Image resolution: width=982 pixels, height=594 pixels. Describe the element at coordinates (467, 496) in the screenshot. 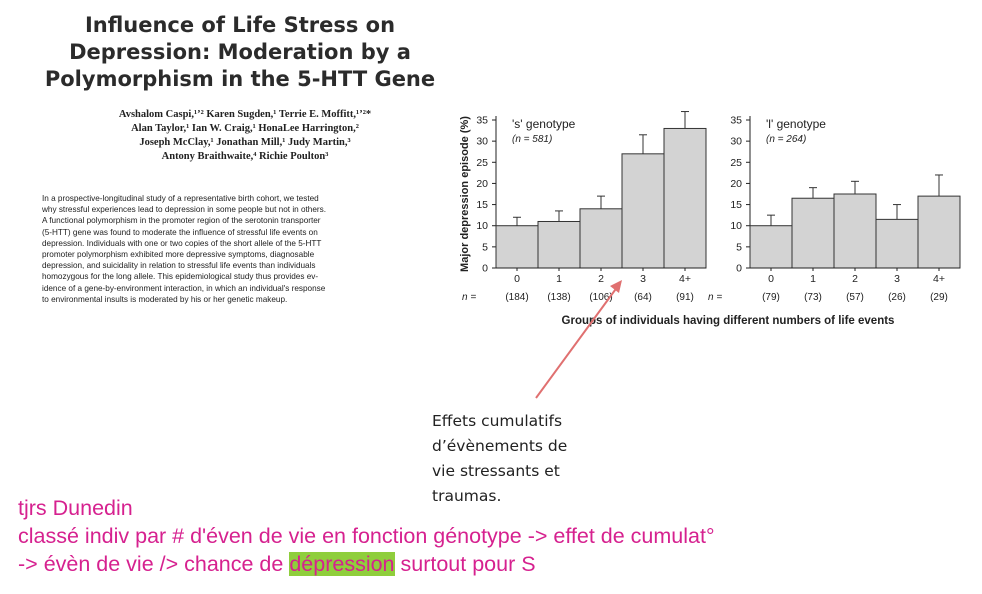

I see `annotation-line: traumas.` at that location.